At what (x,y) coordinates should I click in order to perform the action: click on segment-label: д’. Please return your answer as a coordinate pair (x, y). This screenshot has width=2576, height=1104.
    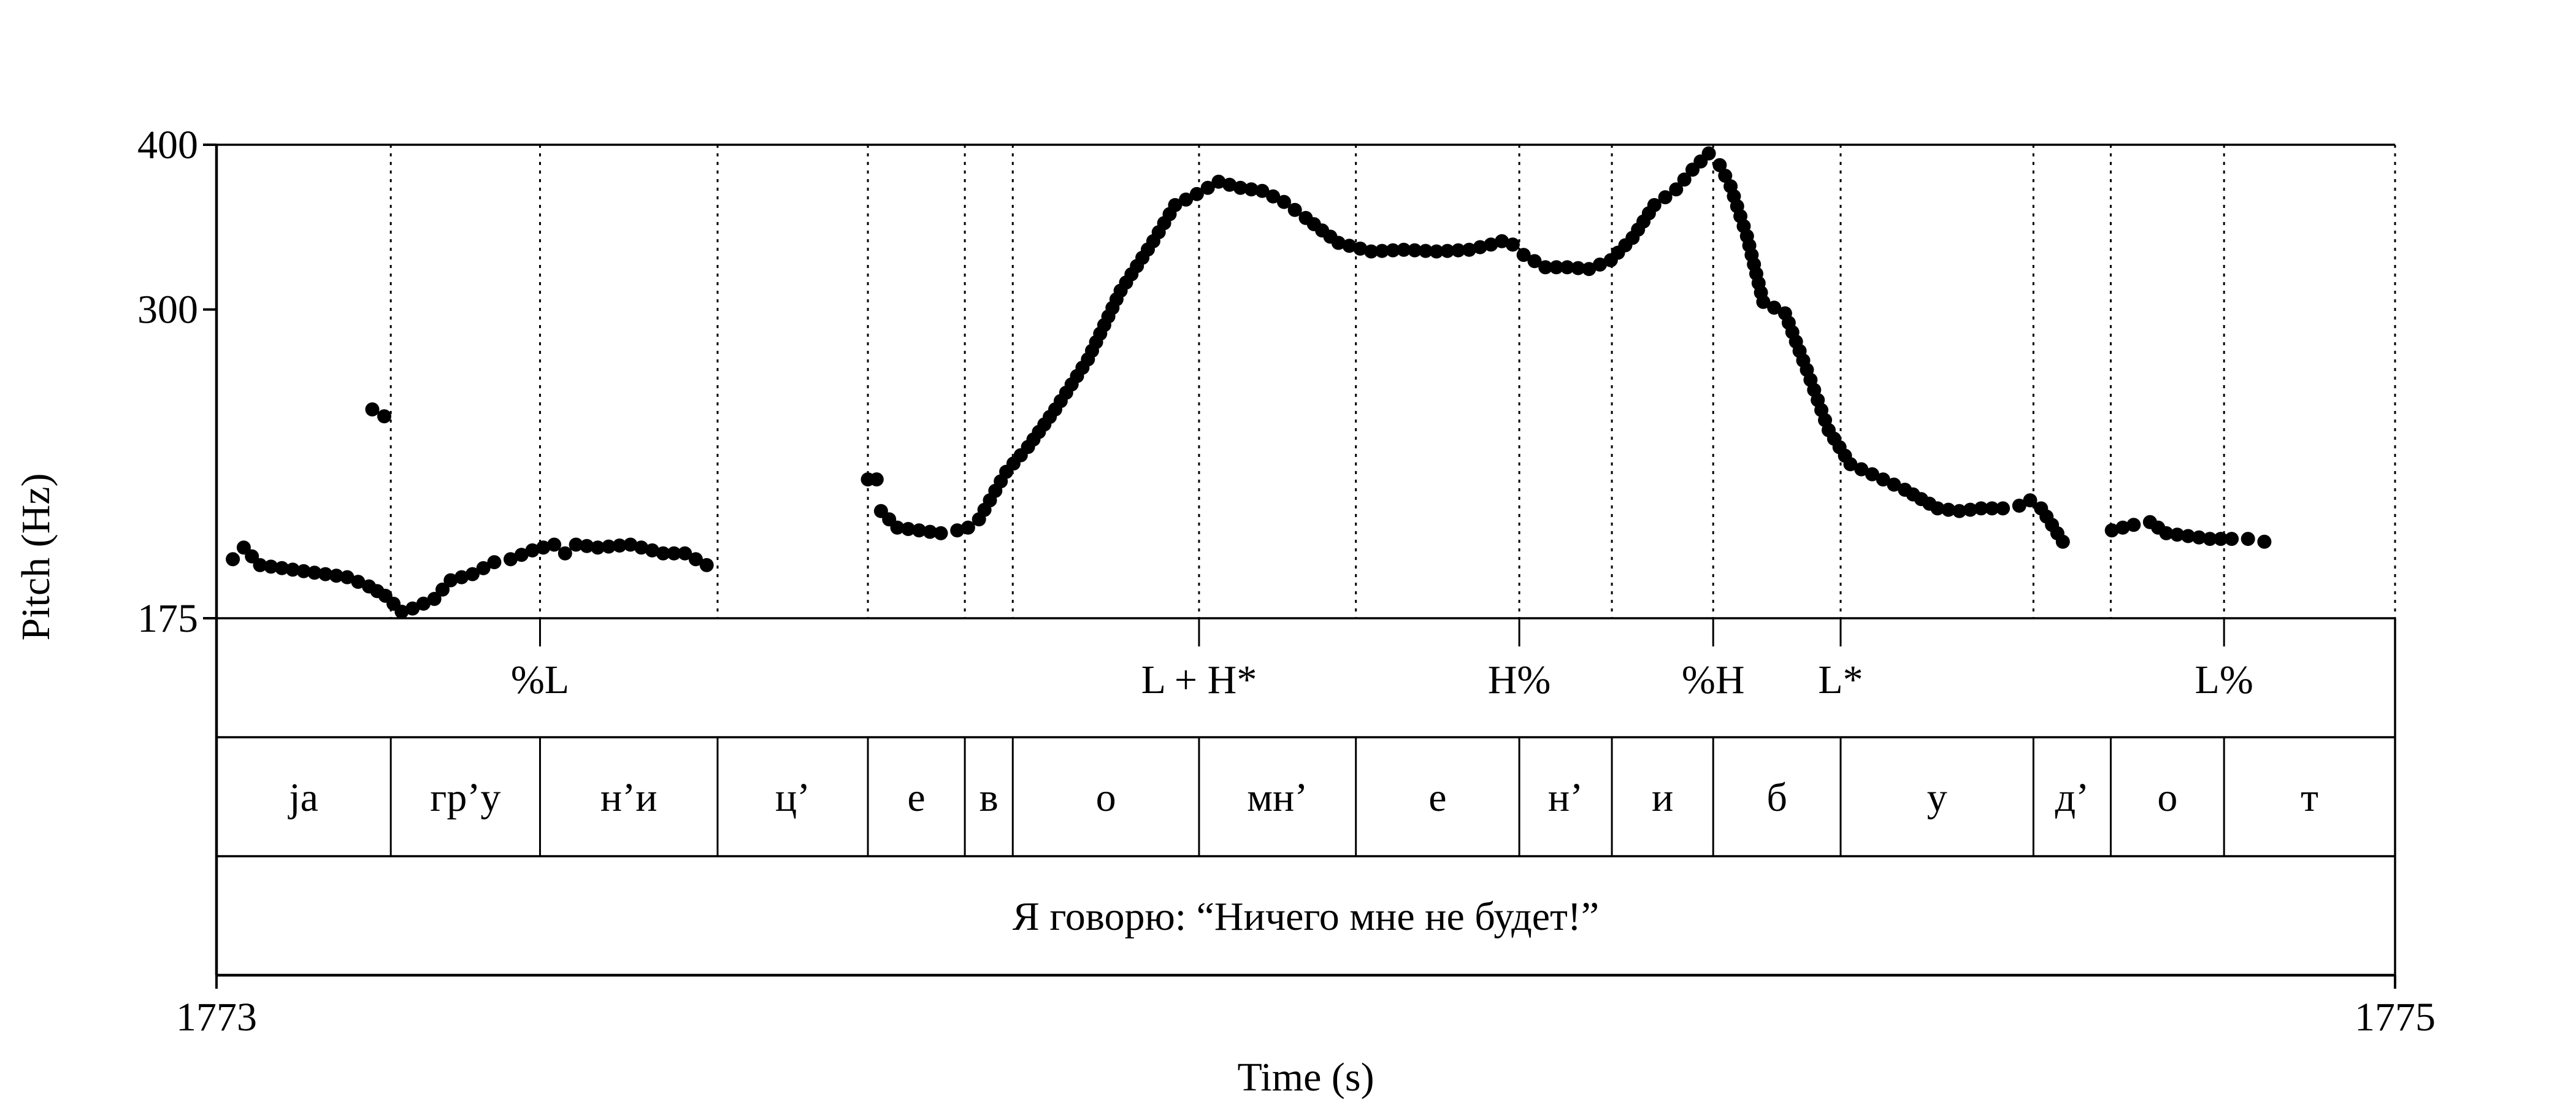
    Looking at the image, I should click on (2072, 797).